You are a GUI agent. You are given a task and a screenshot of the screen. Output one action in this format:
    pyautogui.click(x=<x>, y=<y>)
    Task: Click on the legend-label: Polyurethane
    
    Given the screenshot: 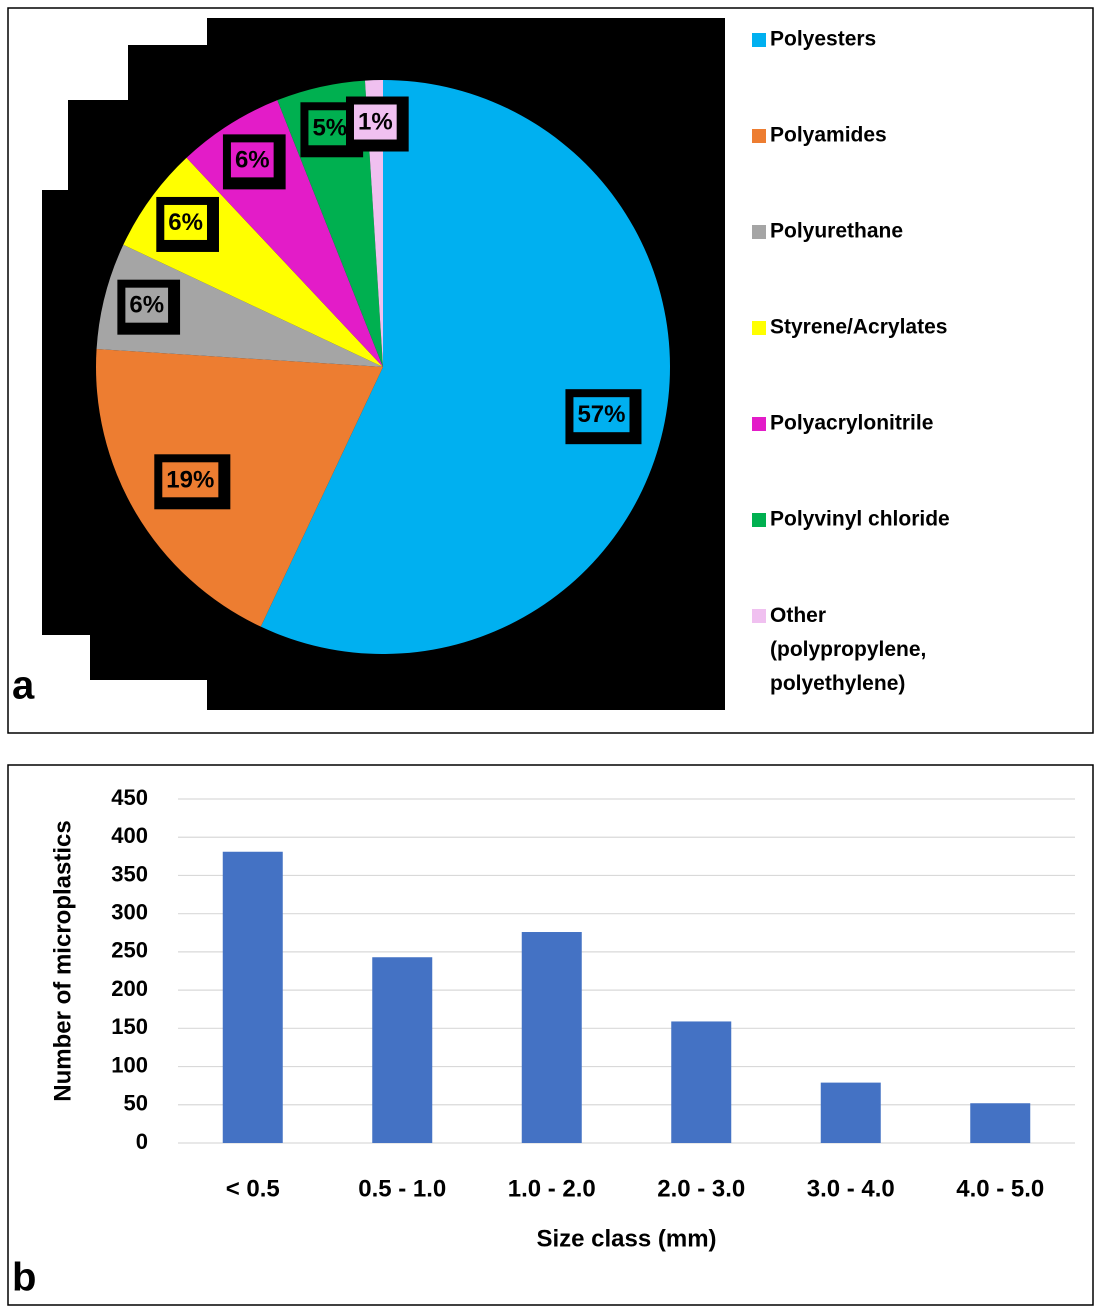 What is the action you would take?
    pyautogui.click(x=836, y=231)
    